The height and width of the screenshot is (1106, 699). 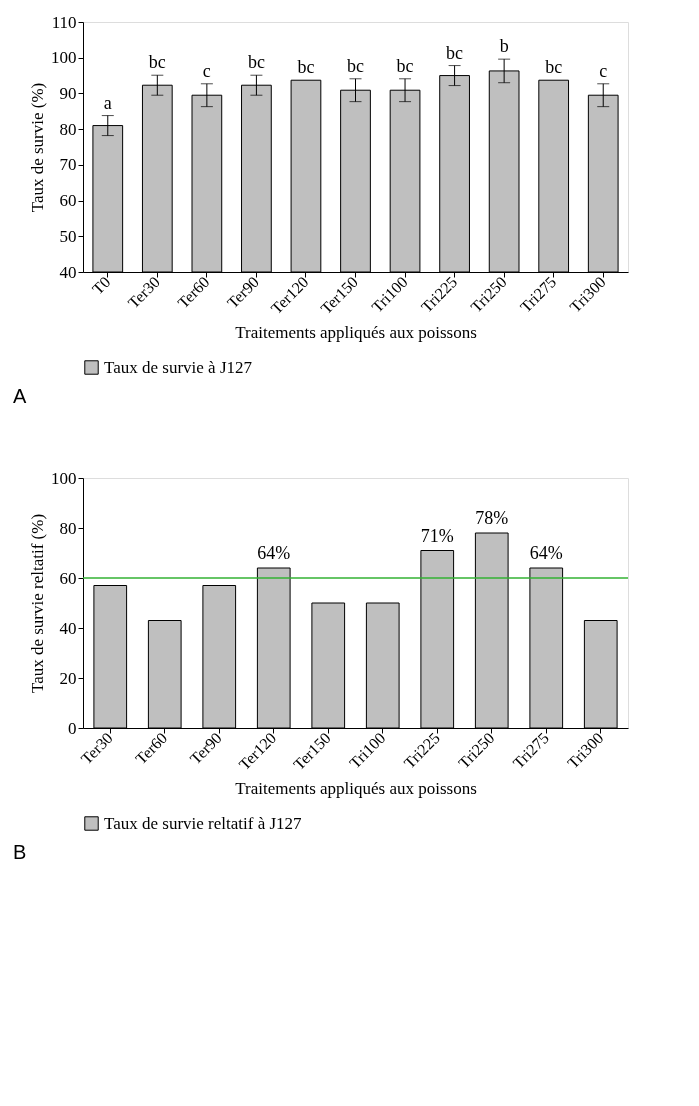 What do you see at coordinates (64, 22) in the screenshot?
I see `y-tick-label: 110` at bounding box center [64, 22].